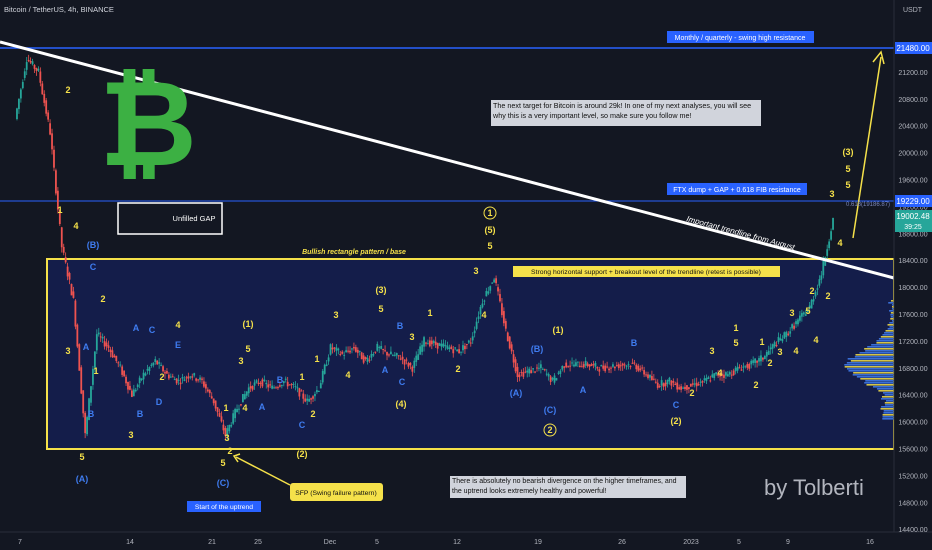  I want to click on y-tick-label: 19200.00, so click(912, 207).